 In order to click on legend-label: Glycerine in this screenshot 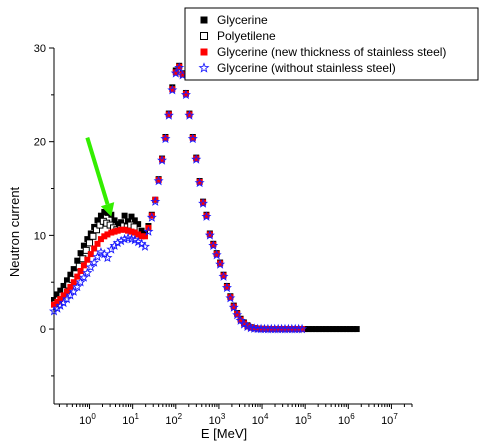, I will do `click(242, 20)`.